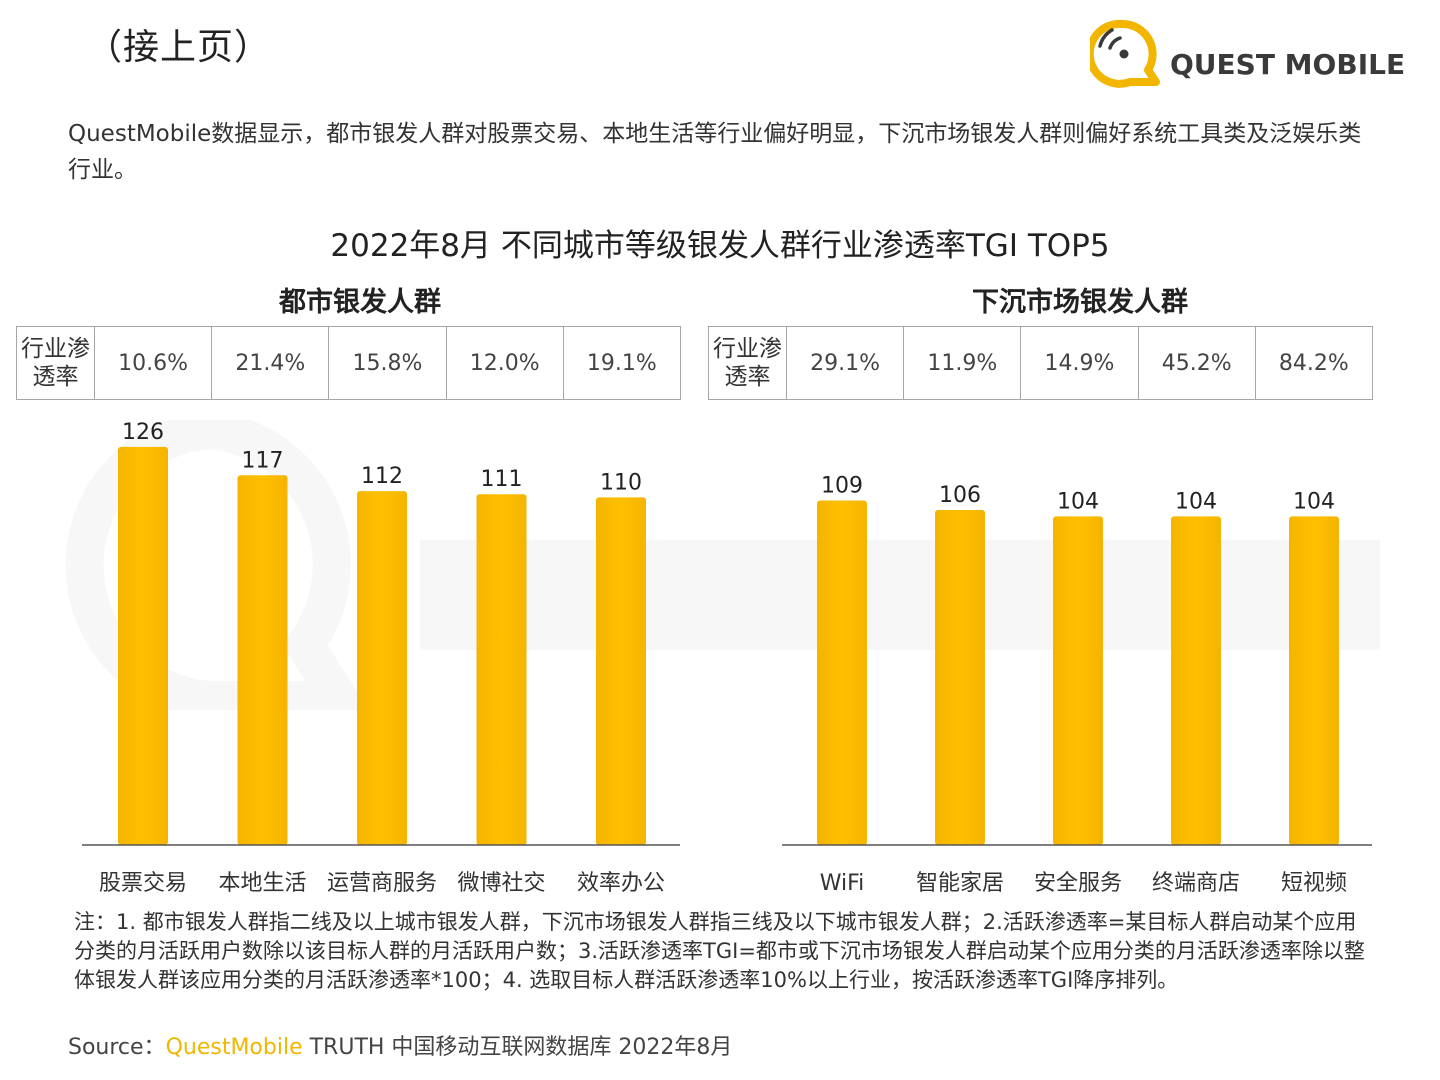 The image size is (1440, 1080). Describe the element at coordinates (1079, 363) in the screenshot. I see `penetration-cell: 14.9%` at that location.